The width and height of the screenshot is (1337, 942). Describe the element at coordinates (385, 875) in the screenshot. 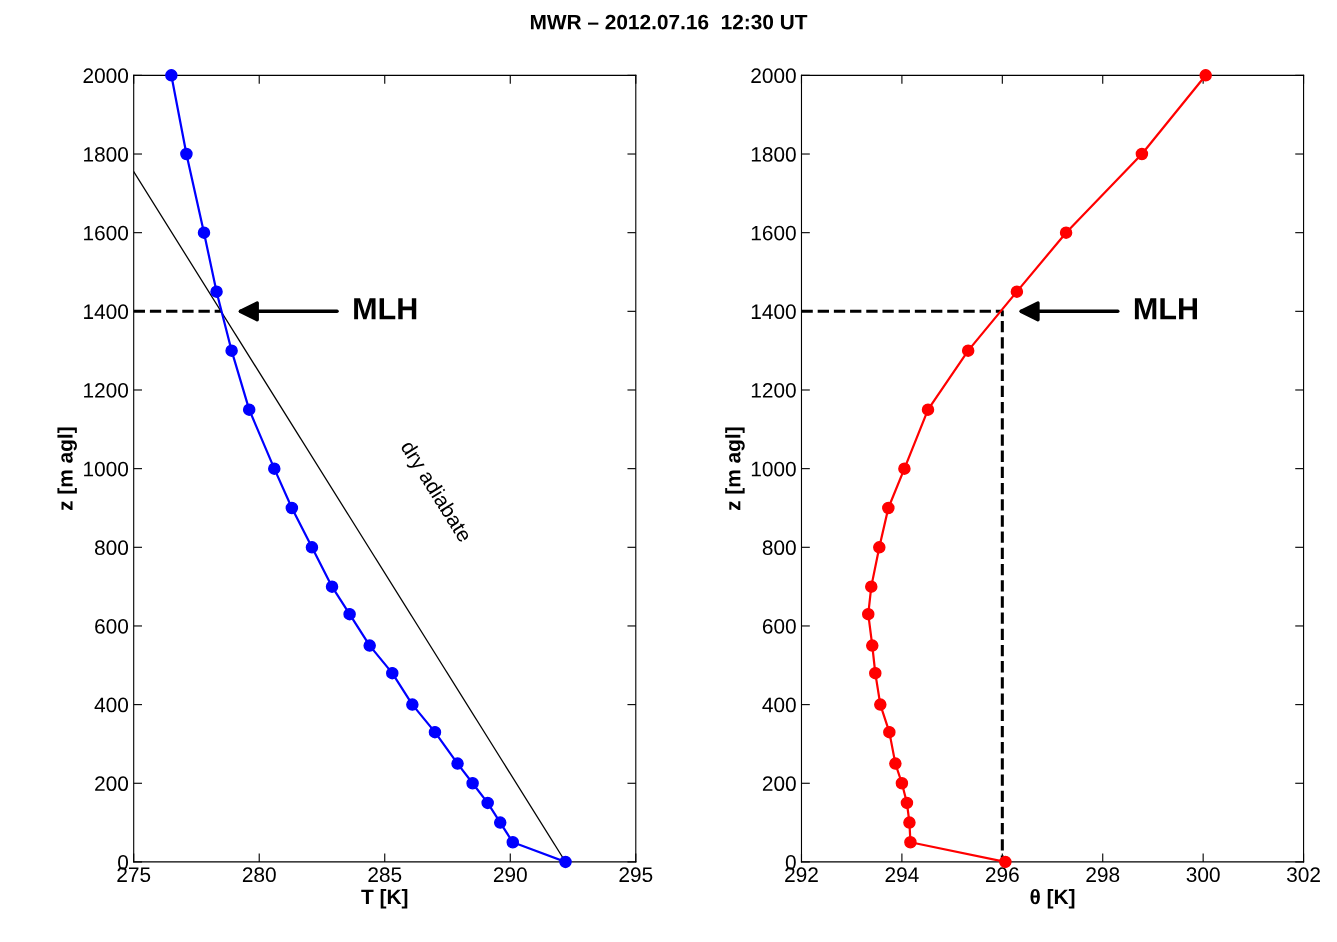

I see `x-tick-label: 285` at that location.